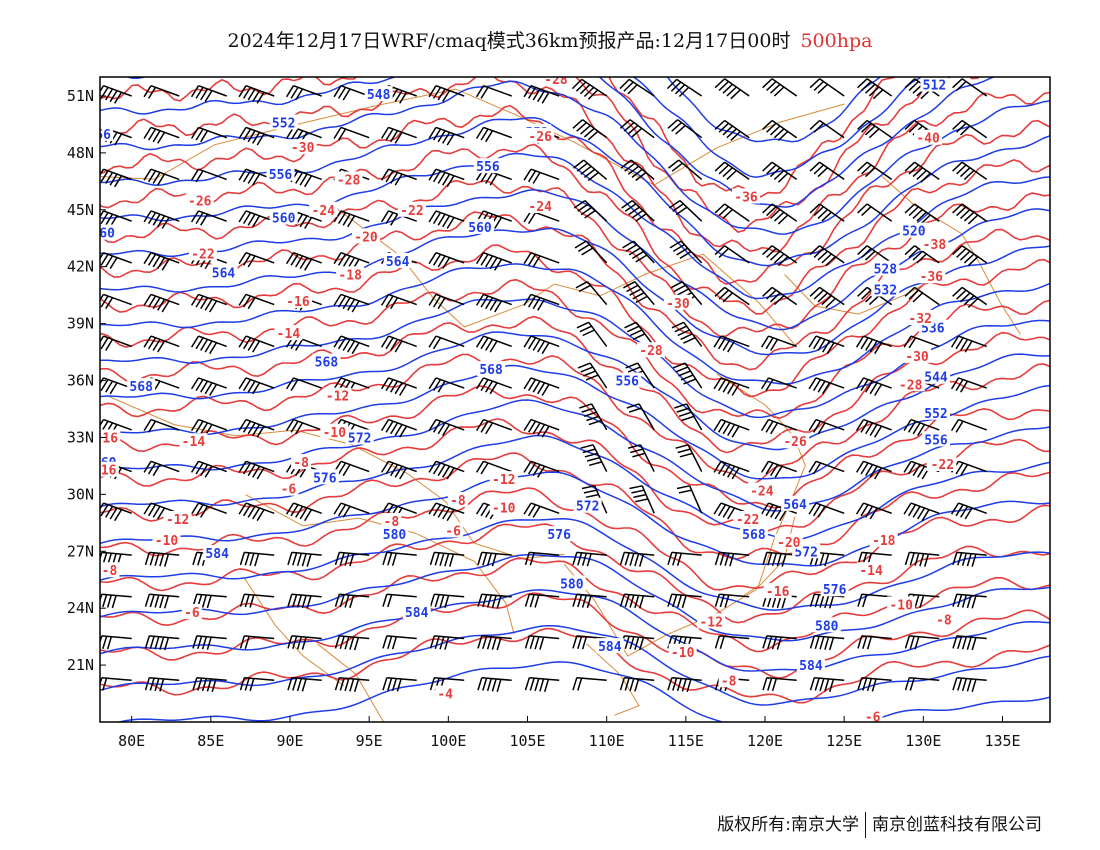 Image resolution: width=1100 pixels, height=850 pixels. What do you see at coordinates (200, 201) in the screenshot?
I see `temperature-contour-label: -26` at bounding box center [200, 201].